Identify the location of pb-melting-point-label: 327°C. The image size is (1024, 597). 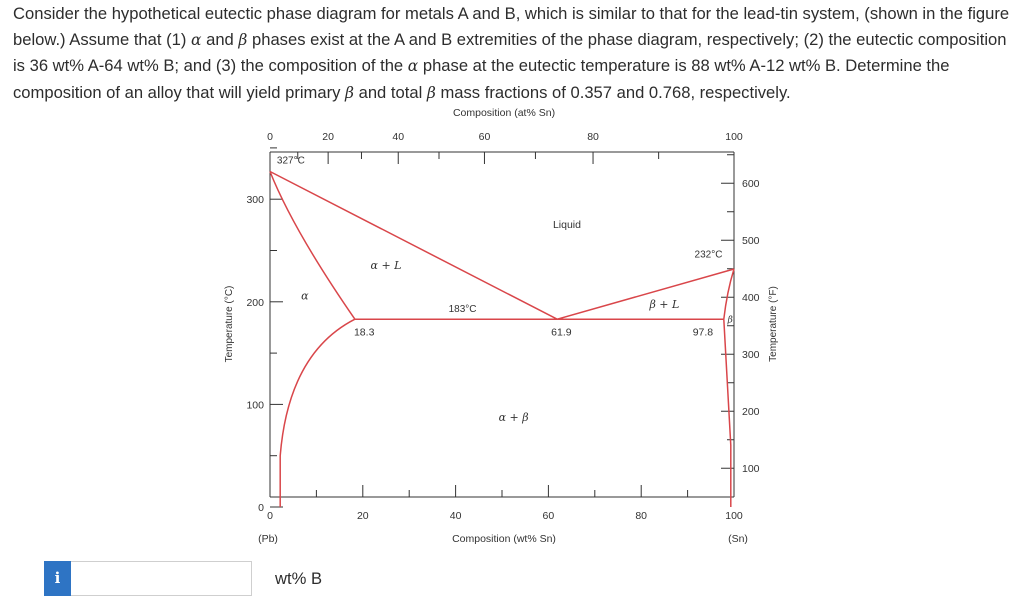
(291, 160).